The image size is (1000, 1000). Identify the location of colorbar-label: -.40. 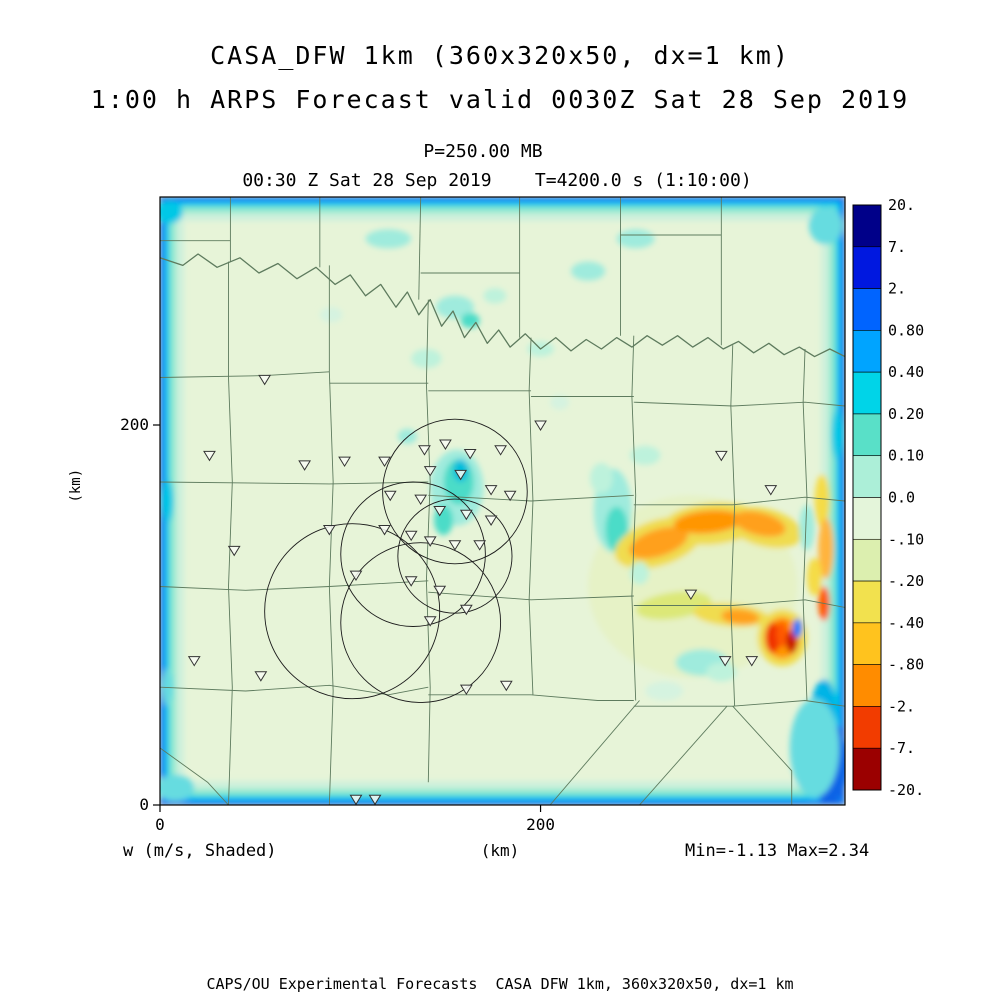
(906, 623).